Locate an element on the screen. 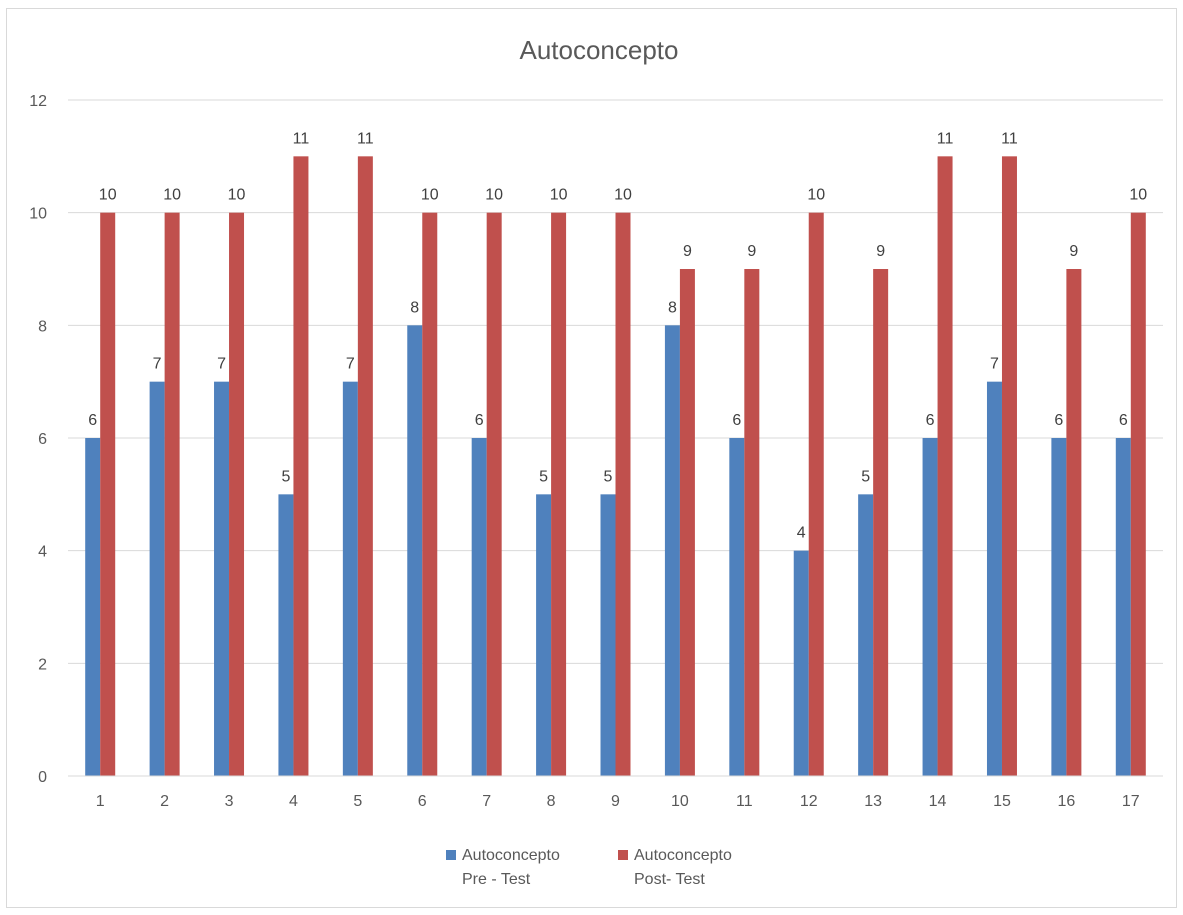  x-tick-label: 17 is located at coordinates (1131, 801).